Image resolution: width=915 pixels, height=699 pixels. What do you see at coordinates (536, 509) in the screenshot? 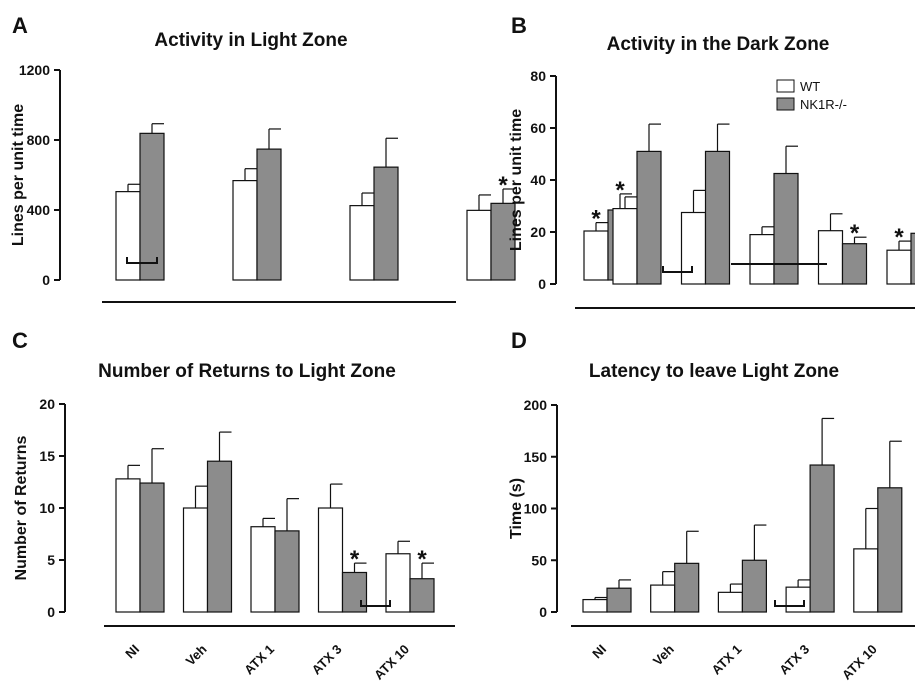
I see `y-tick-label: 100` at bounding box center [536, 509].